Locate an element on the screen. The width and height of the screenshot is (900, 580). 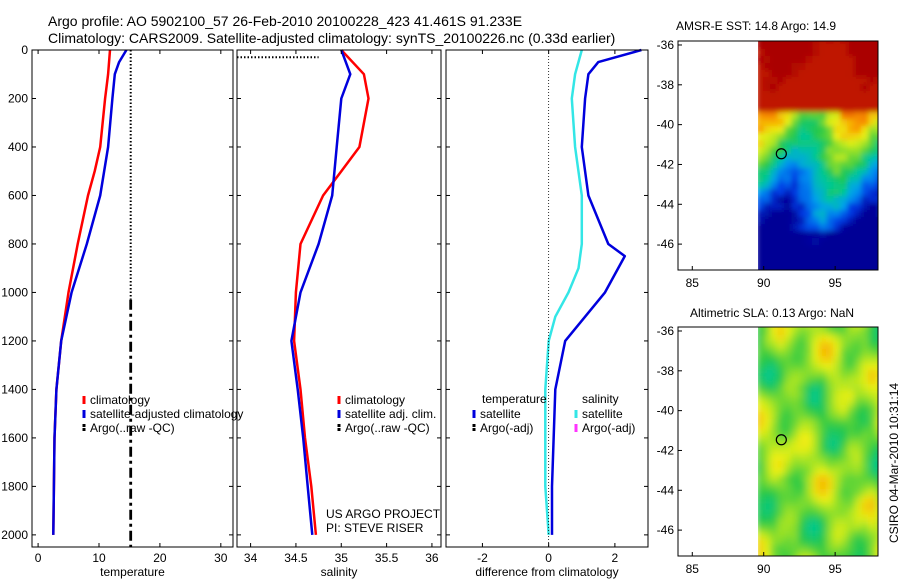
x-tick-label: 34.5 is located at coordinates (296, 558).